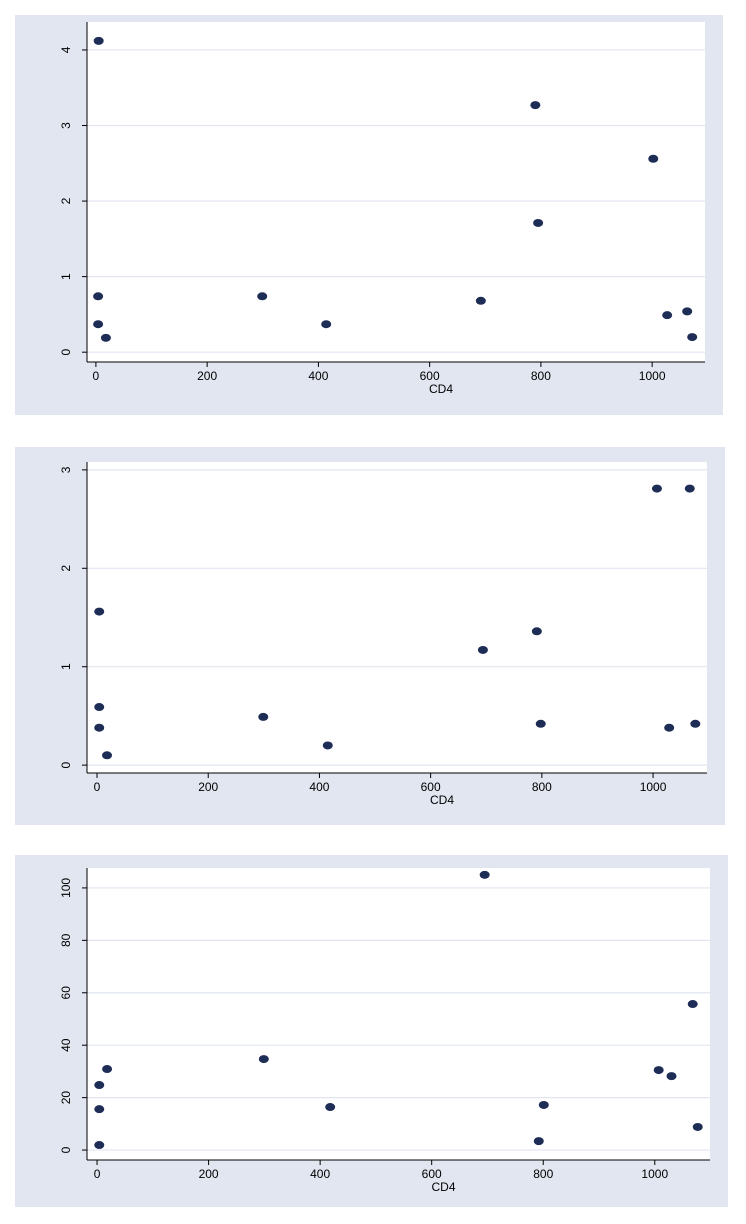 The image size is (746, 1224). I want to click on y-tick-label: 40, so click(66, 1045).